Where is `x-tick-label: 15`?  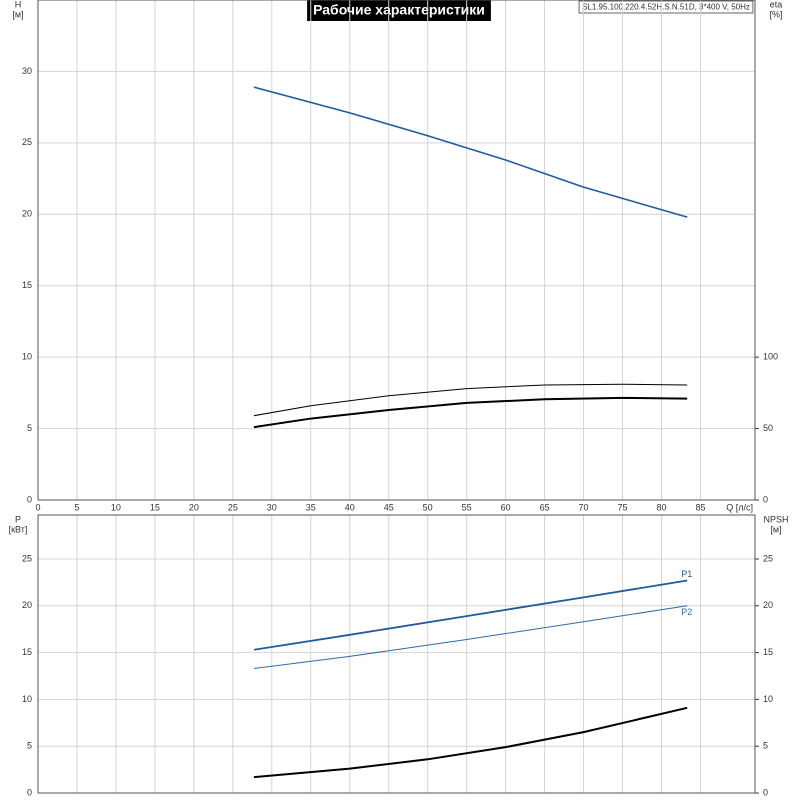
x-tick-label: 15 is located at coordinates (155, 507).